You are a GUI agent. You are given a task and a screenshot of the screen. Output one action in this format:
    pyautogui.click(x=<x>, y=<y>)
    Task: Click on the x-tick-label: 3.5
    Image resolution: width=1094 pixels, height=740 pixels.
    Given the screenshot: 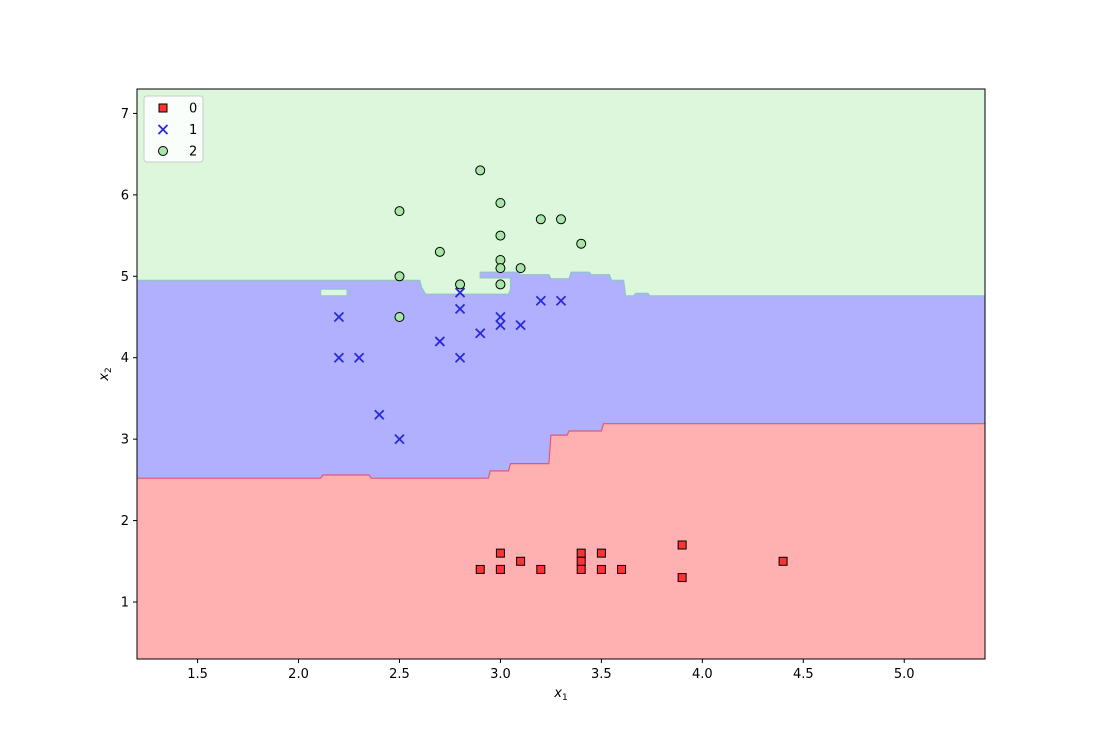 What is the action you would take?
    pyautogui.click(x=601, y=674)
    